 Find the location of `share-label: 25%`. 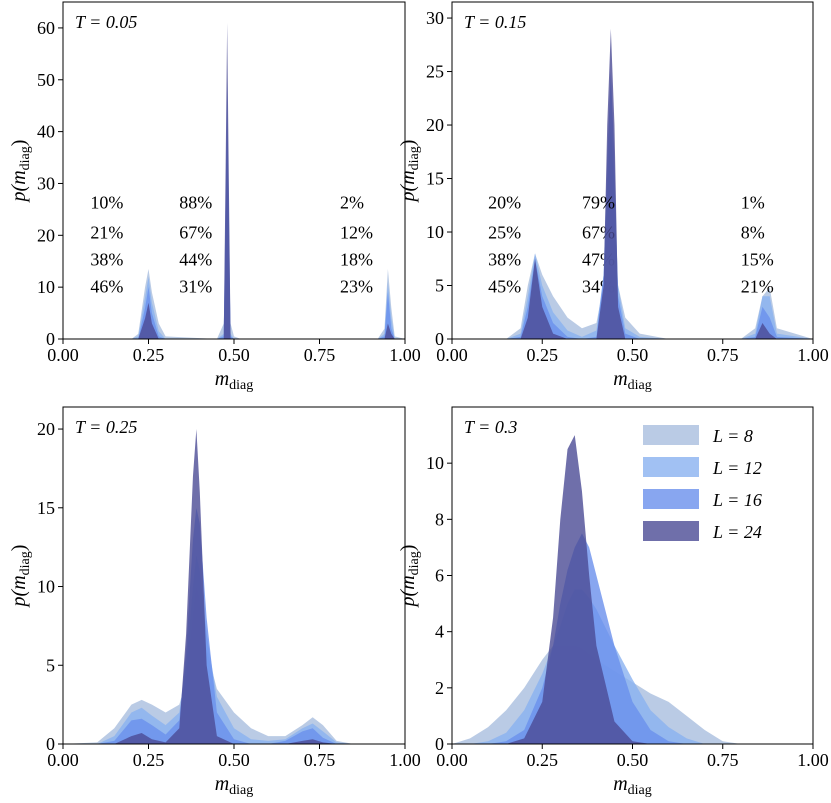

share-label: 25% is located at coordinates (504, 233).